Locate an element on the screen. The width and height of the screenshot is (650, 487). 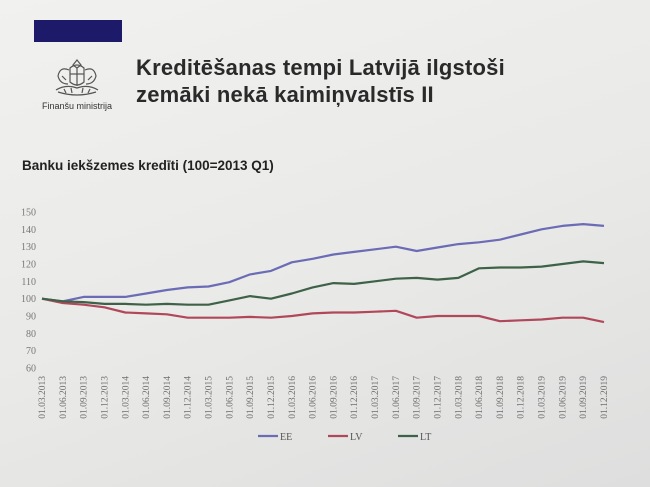
x-tick-label: 01.03.2014 is located at coordinates (126, 397).